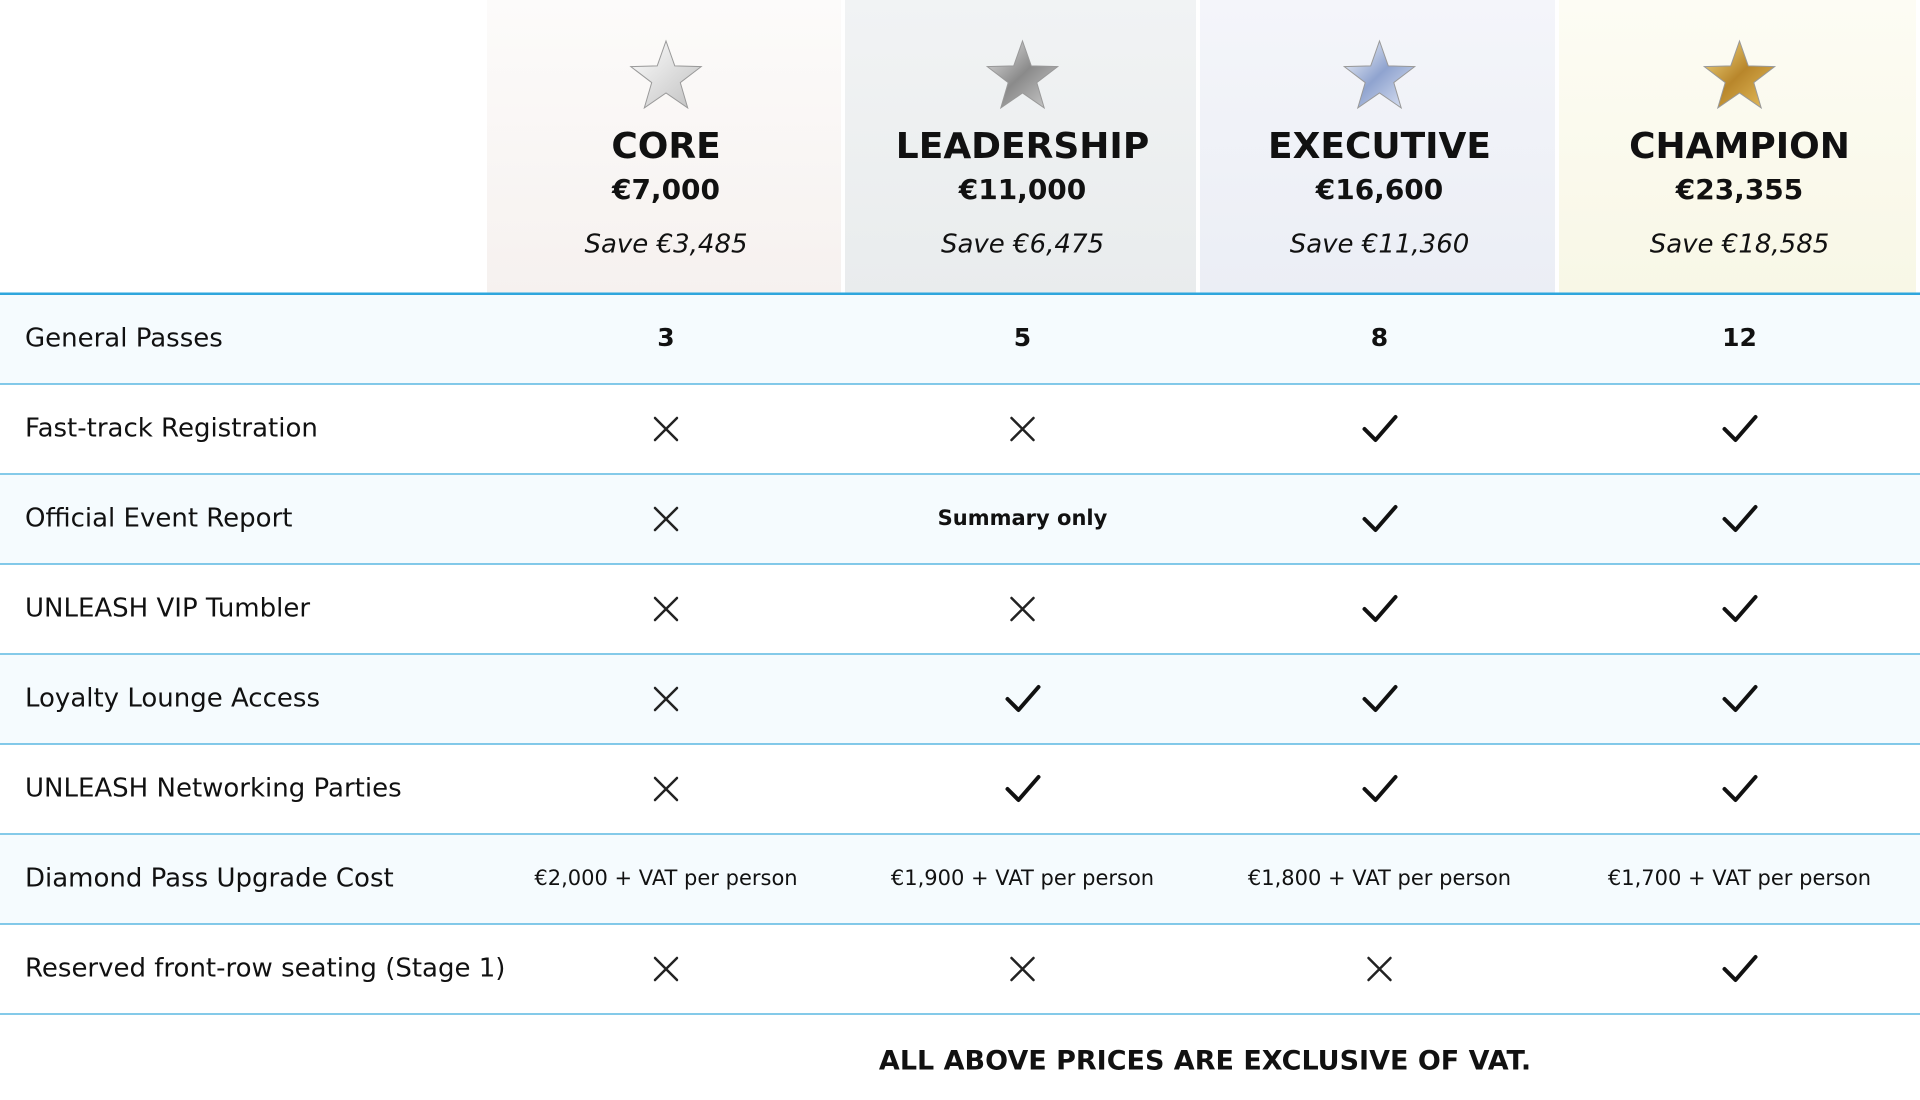 The image size is (1920, 1100). Describe the element at coordinates (665, 337) in the screenshot. I see `cell-text: 3` at that location.